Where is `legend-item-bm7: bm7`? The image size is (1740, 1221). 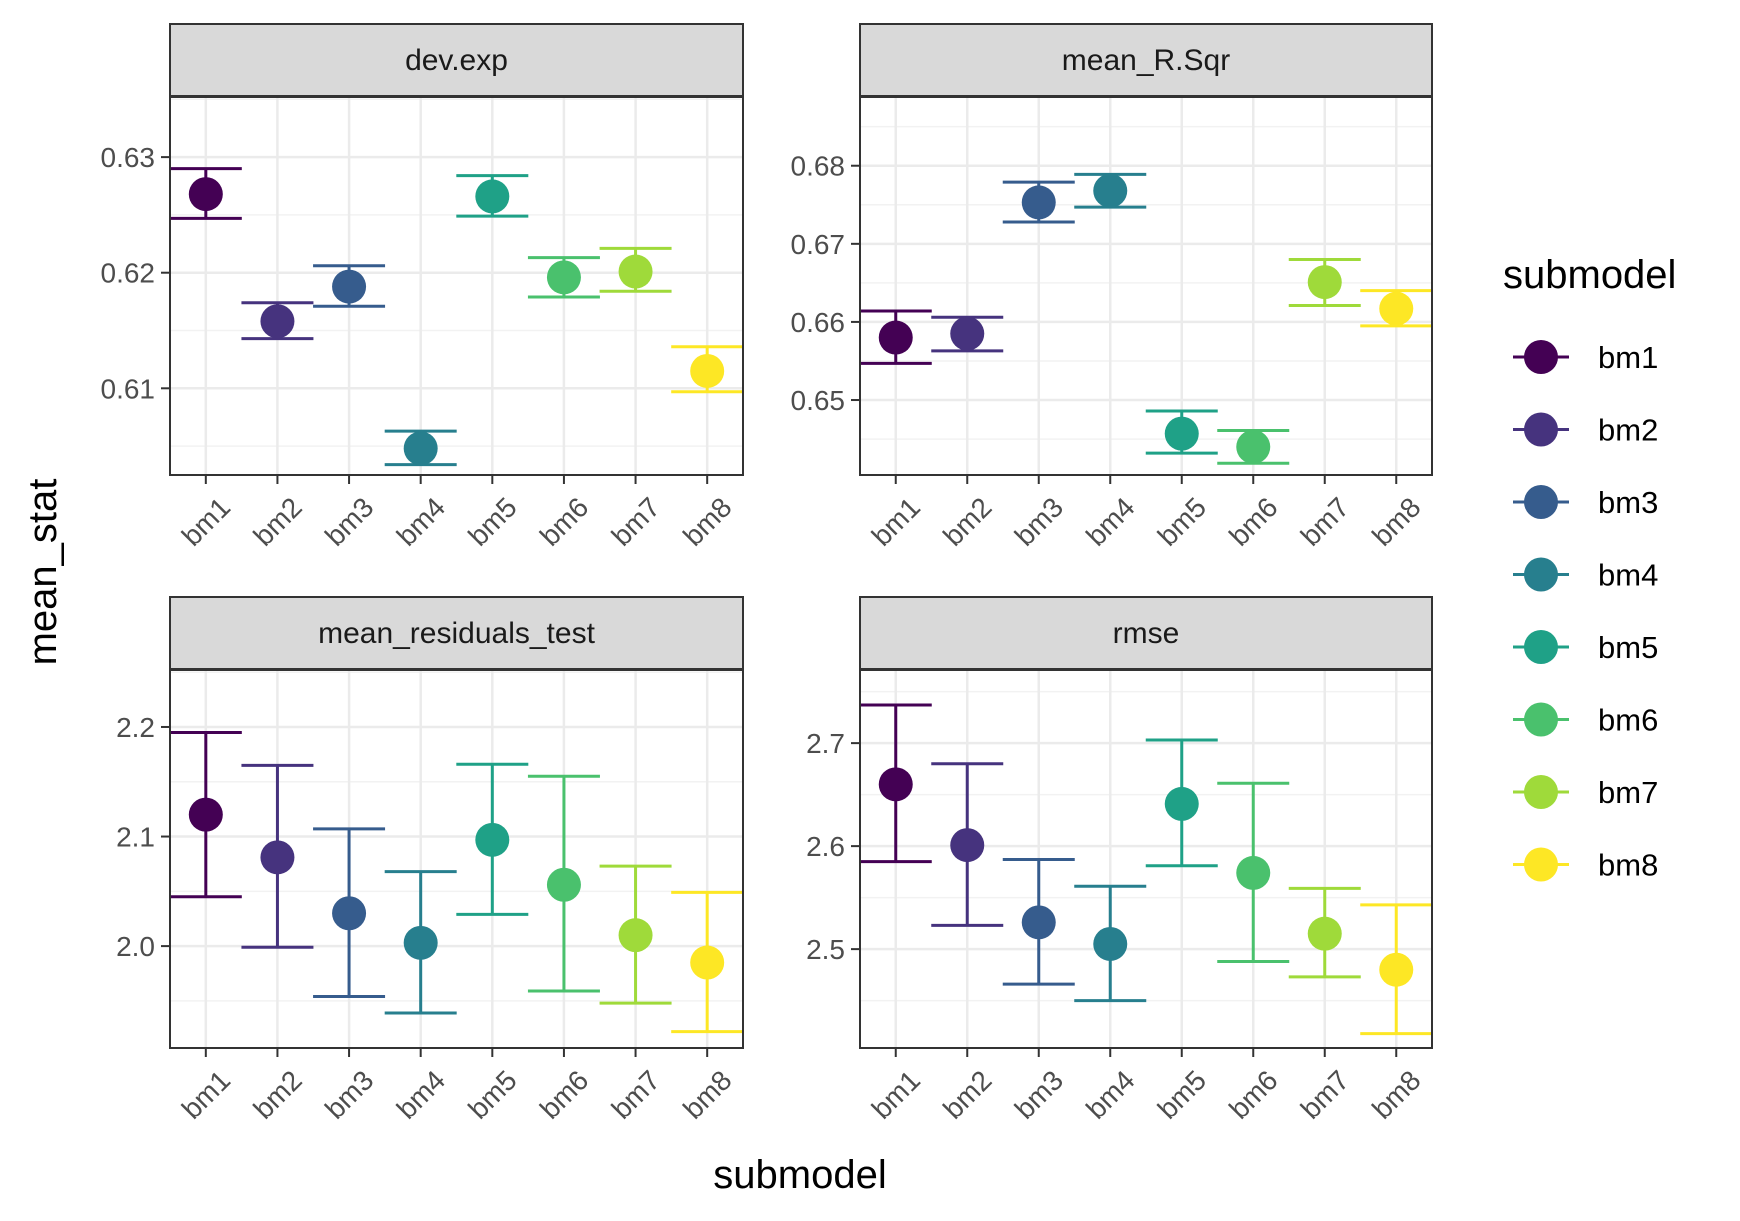 legend-item-bm7: bm7 is located at coordinates (1585, 792).